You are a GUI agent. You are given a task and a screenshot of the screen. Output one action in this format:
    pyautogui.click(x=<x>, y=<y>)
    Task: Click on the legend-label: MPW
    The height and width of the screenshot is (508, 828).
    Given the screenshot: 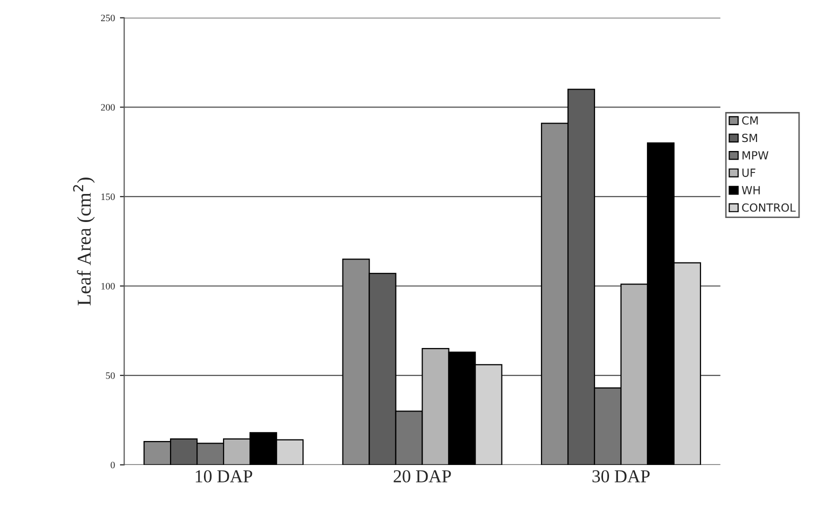 What is the action you would take?
    pyautogui.click(x=755, y=155)
    